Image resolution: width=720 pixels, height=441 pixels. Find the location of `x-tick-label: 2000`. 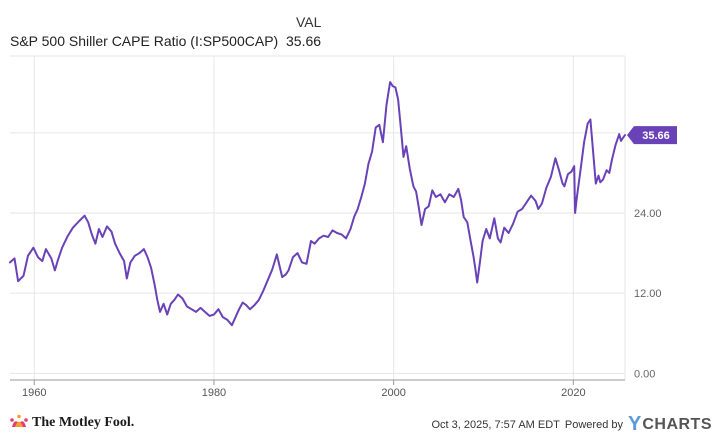

x-tick-label: 2000 is located at coordinates (393, 393).